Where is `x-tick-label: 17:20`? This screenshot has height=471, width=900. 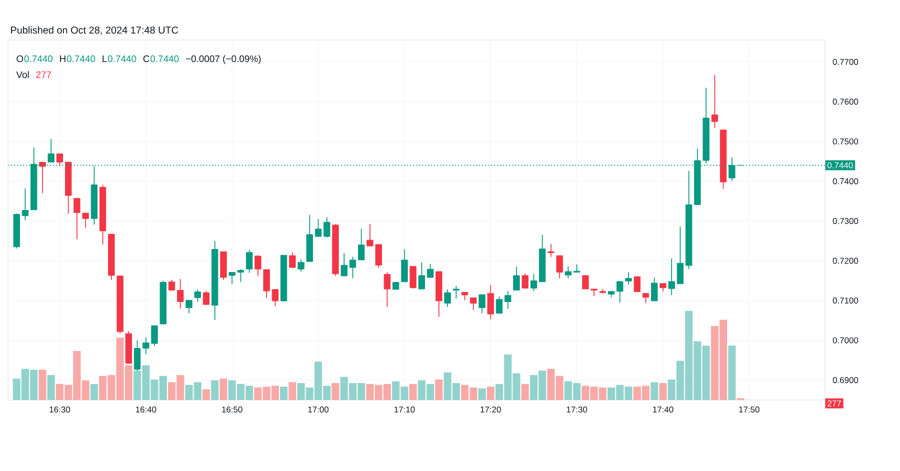
x-tick-label: 17:20 is located at coordinates (490, 409).